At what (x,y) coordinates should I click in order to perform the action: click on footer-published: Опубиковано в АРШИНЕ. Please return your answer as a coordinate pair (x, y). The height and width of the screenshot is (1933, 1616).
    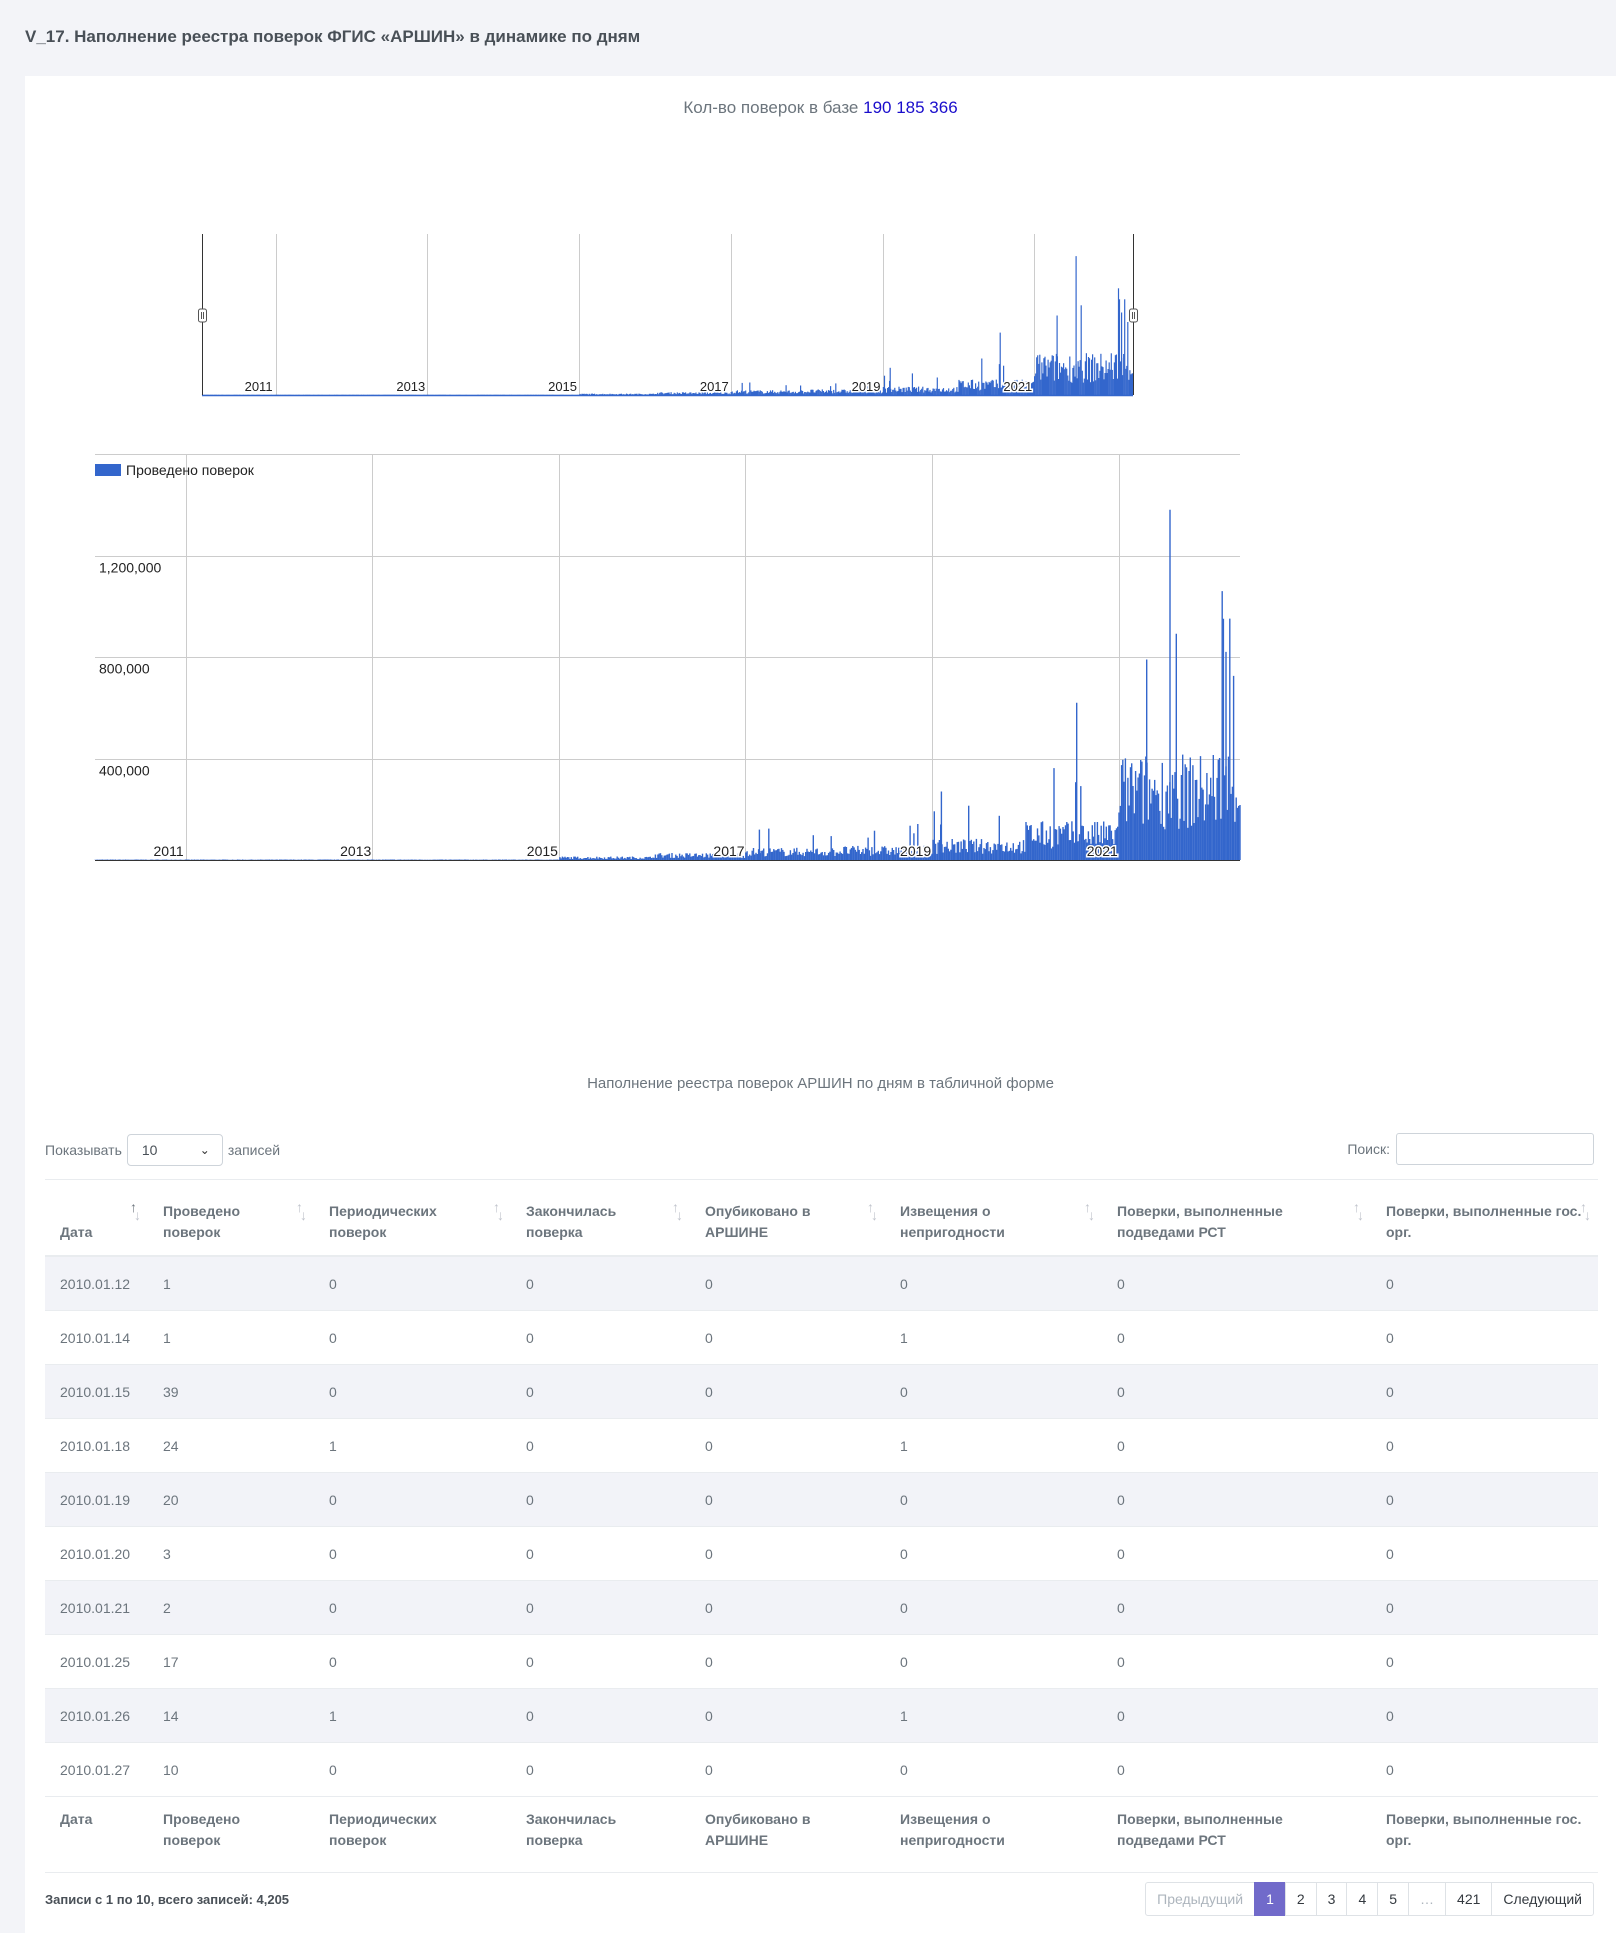
    Looking at the image, I should click on (787, 1834).